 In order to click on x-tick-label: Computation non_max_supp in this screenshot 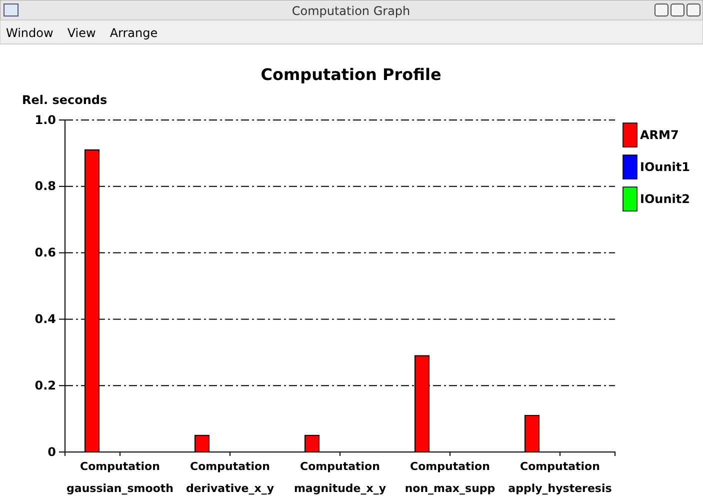, I will do `click(450, 477)`.